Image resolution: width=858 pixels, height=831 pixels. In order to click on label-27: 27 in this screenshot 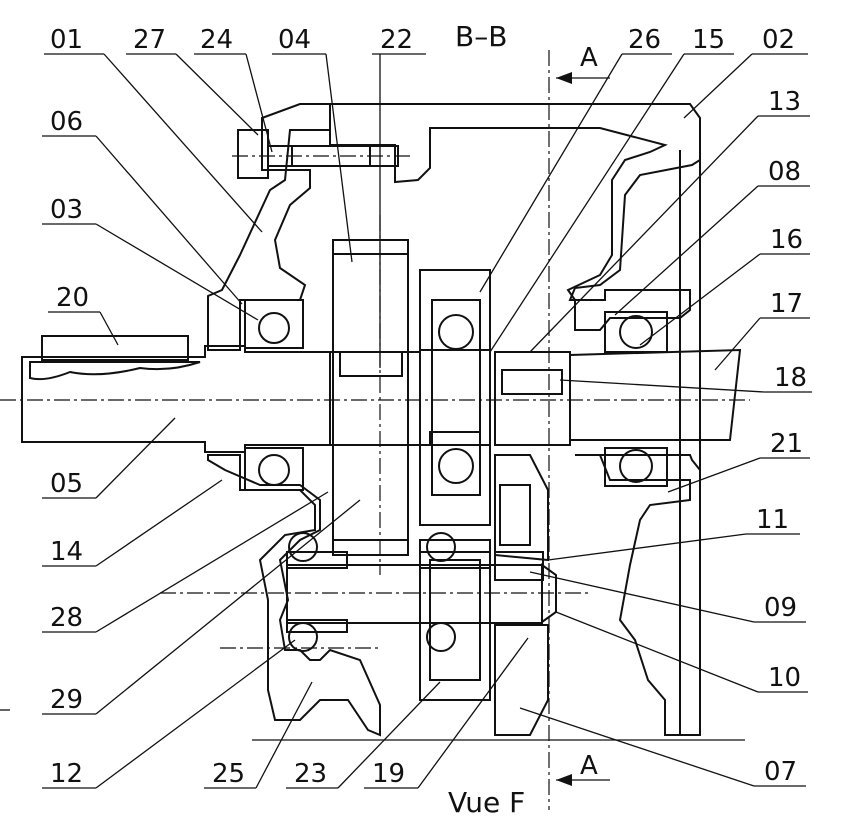, I will do `click(149, 40)`.